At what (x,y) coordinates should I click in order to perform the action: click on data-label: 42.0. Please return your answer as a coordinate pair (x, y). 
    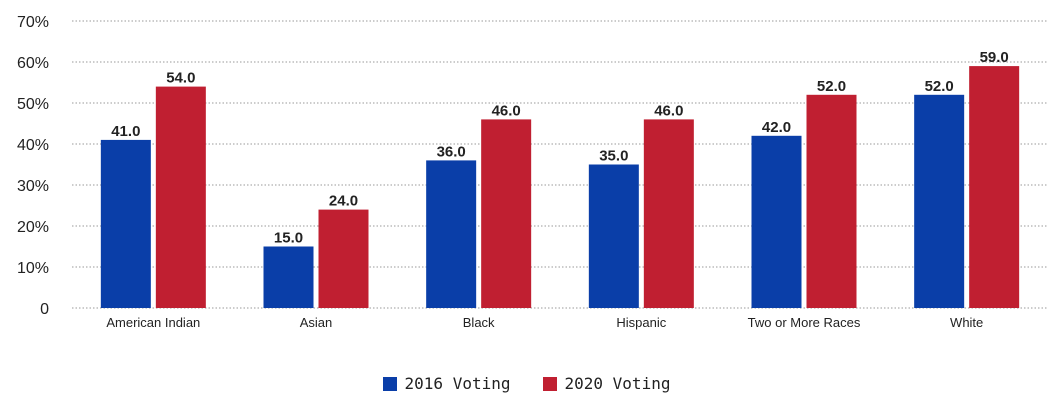
    Looking at the image, I should click on (776, 127).